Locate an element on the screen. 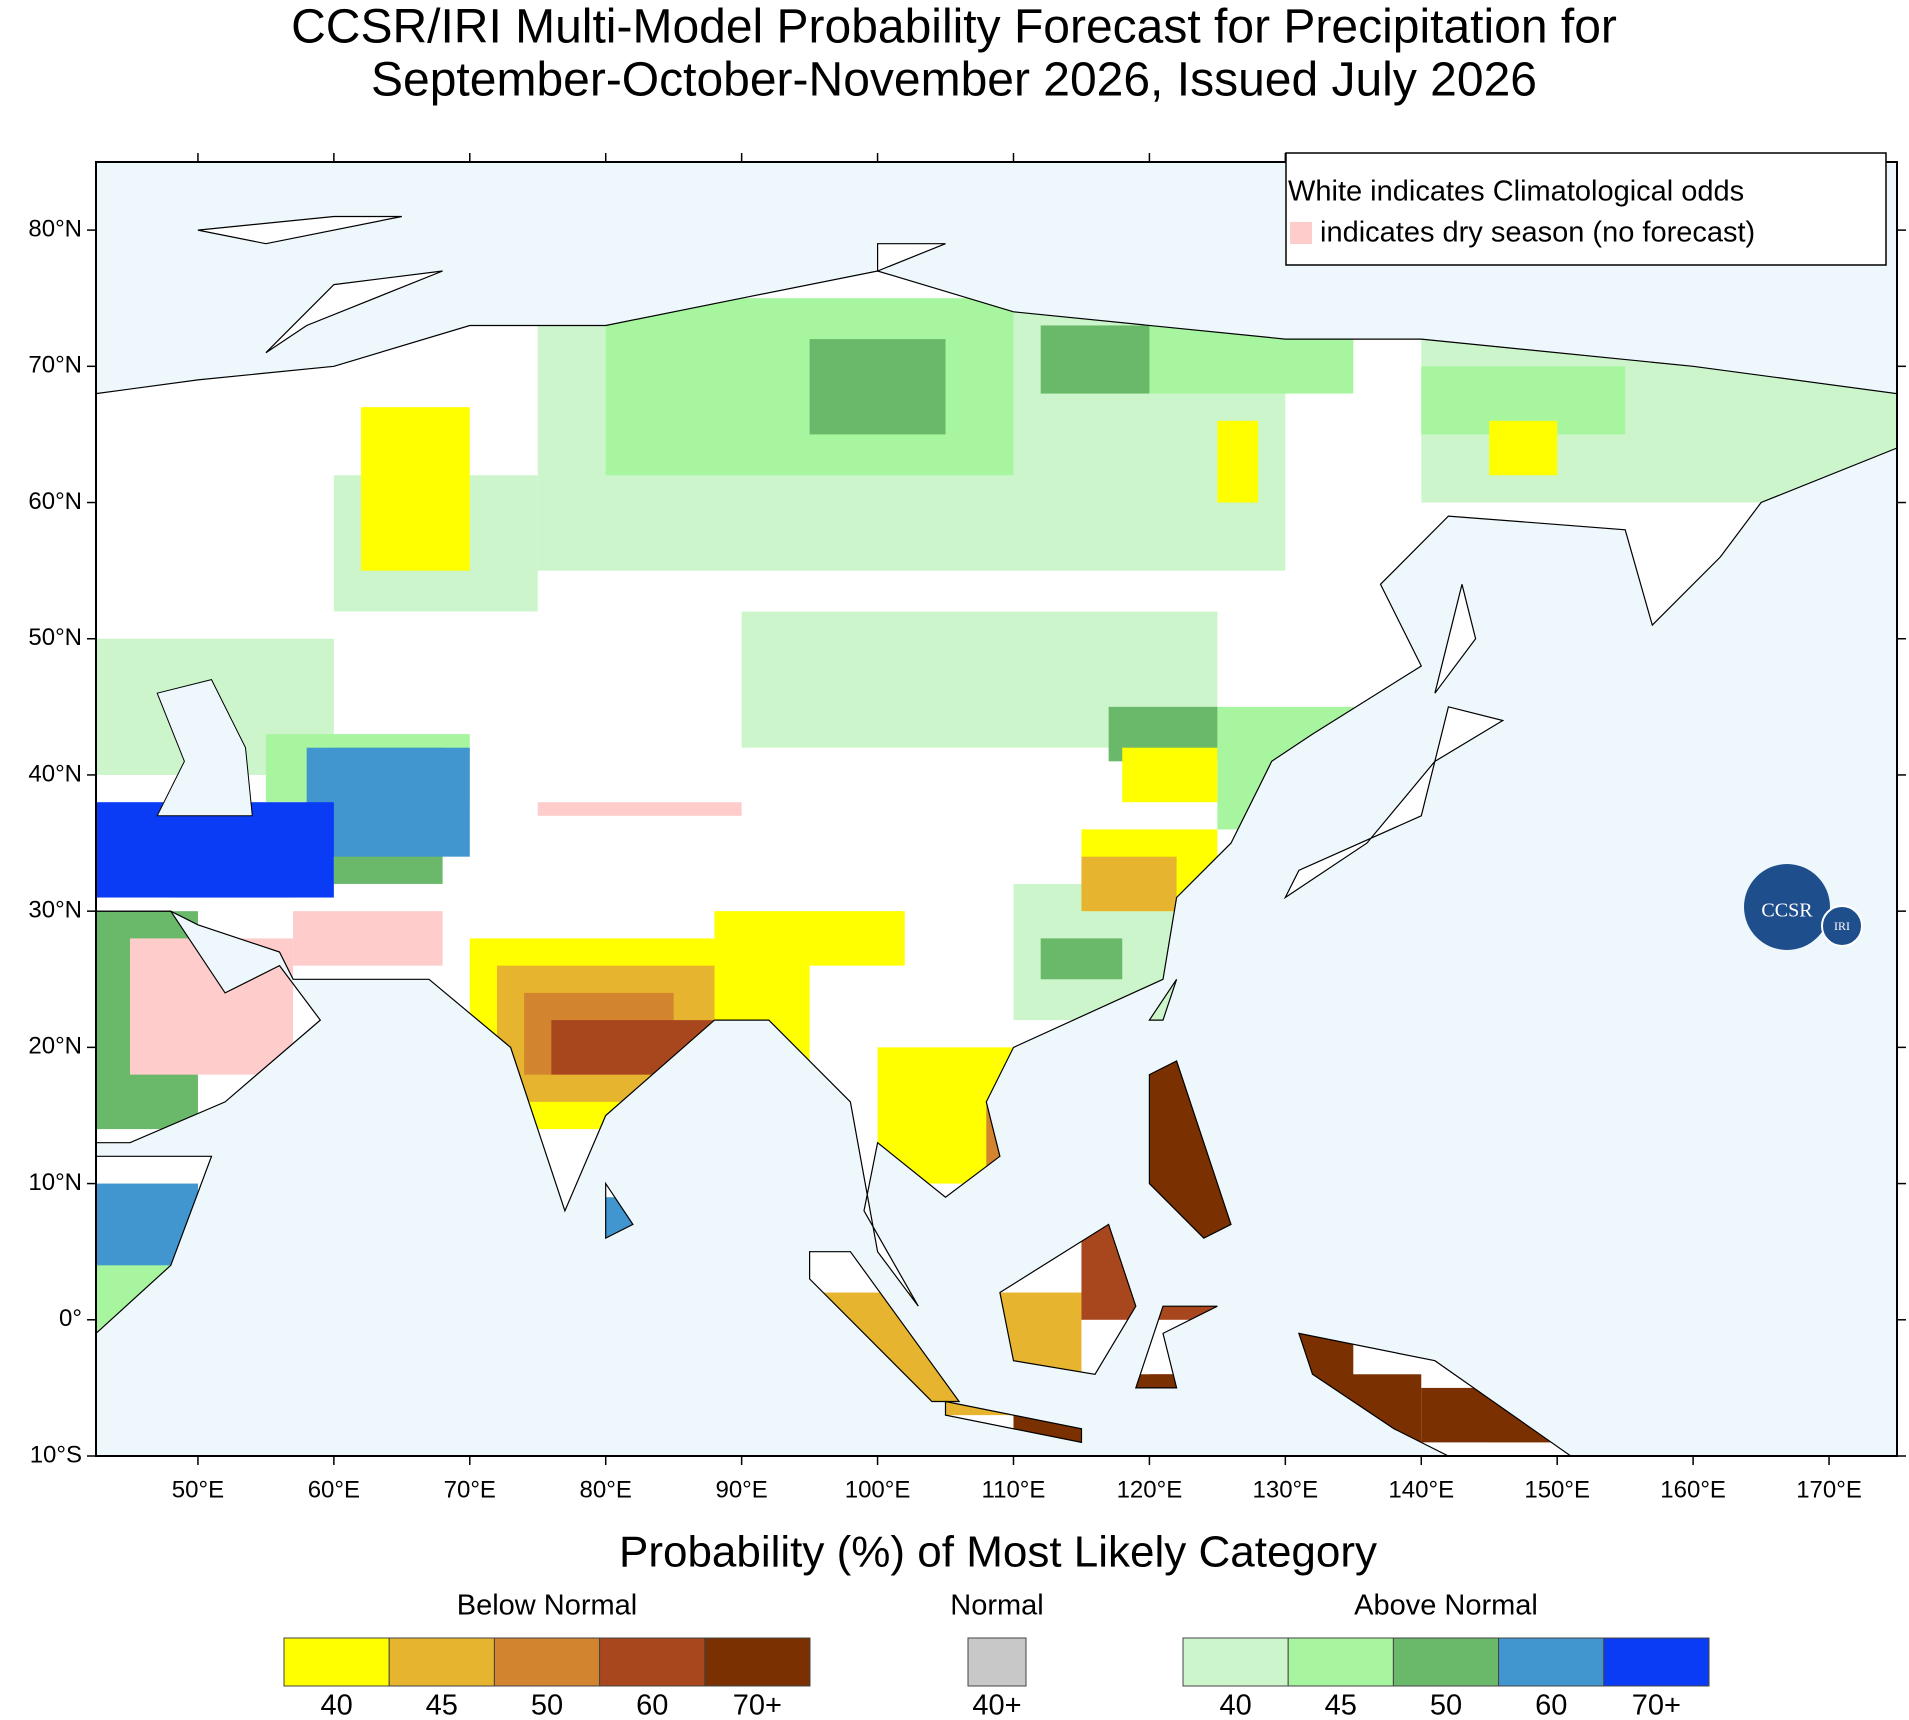  logo-text: IRI is located at coordinates (1842, 926).